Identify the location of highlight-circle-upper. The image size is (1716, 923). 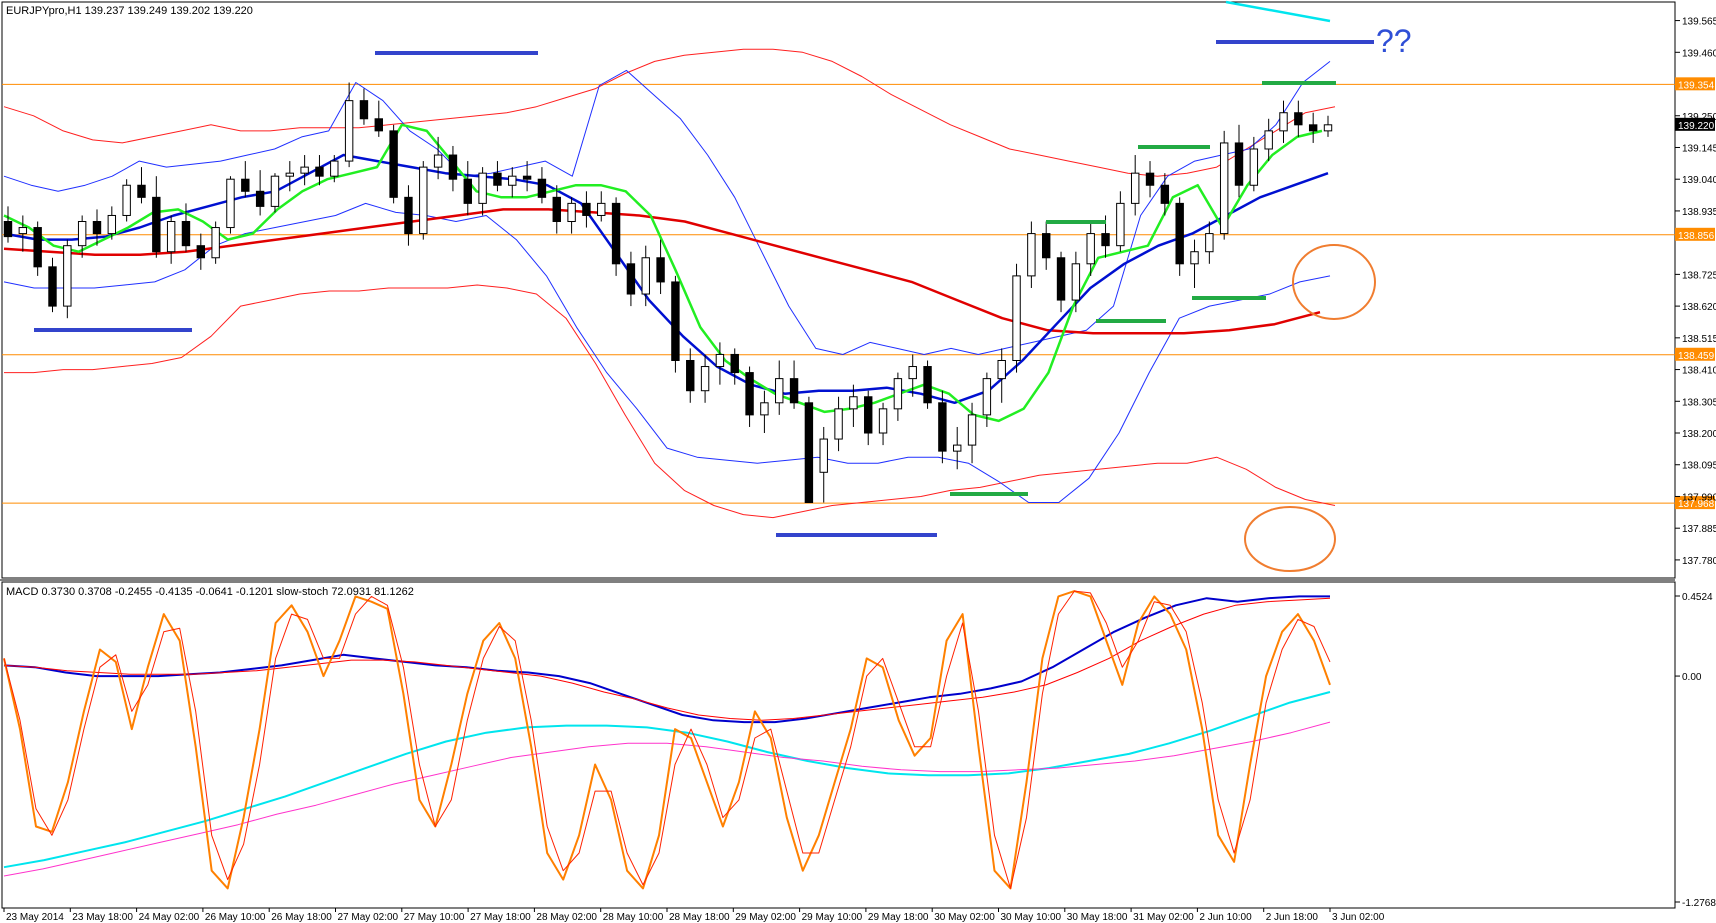
(1334, 282).